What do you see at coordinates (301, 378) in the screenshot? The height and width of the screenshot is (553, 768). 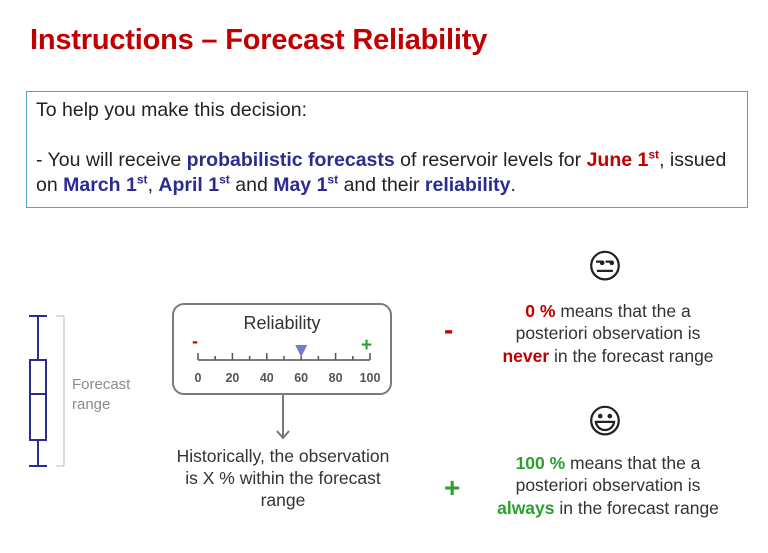 I see `gauge-tick-label: 60` at bounding box center [301, 378].